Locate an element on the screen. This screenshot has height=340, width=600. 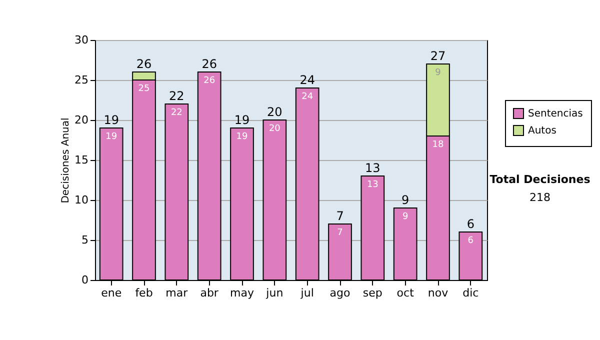
data-label: 22 is located at coordinates (176, 113).